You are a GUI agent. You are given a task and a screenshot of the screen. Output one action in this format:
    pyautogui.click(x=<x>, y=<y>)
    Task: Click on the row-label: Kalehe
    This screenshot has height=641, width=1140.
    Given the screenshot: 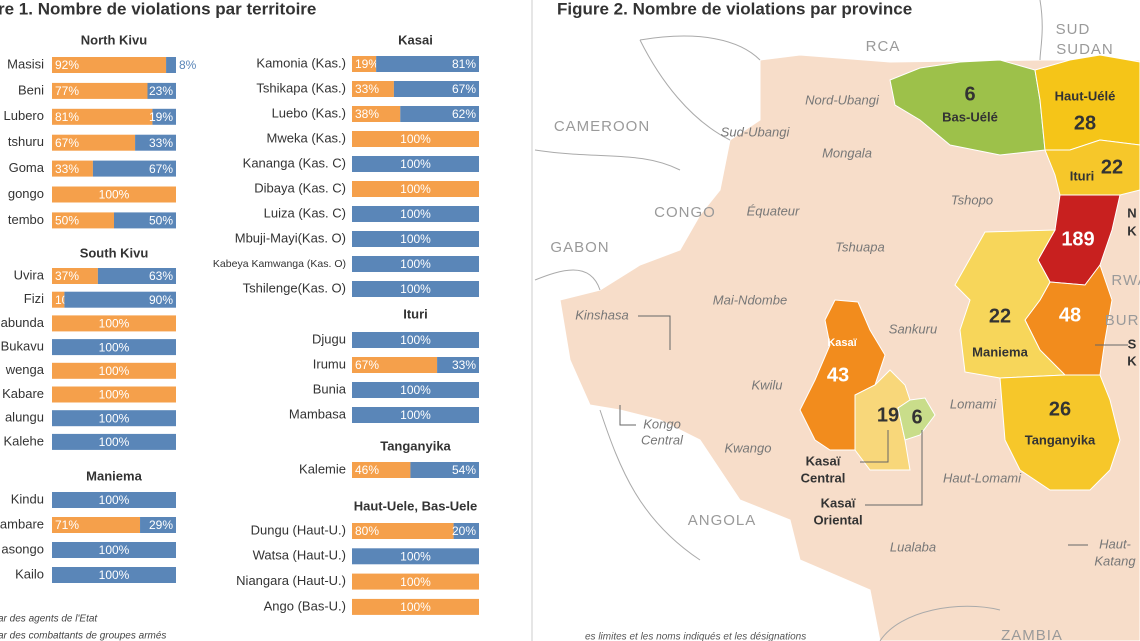 What is the action you would take?
    pyautogui.click(x=24, y=440)
    